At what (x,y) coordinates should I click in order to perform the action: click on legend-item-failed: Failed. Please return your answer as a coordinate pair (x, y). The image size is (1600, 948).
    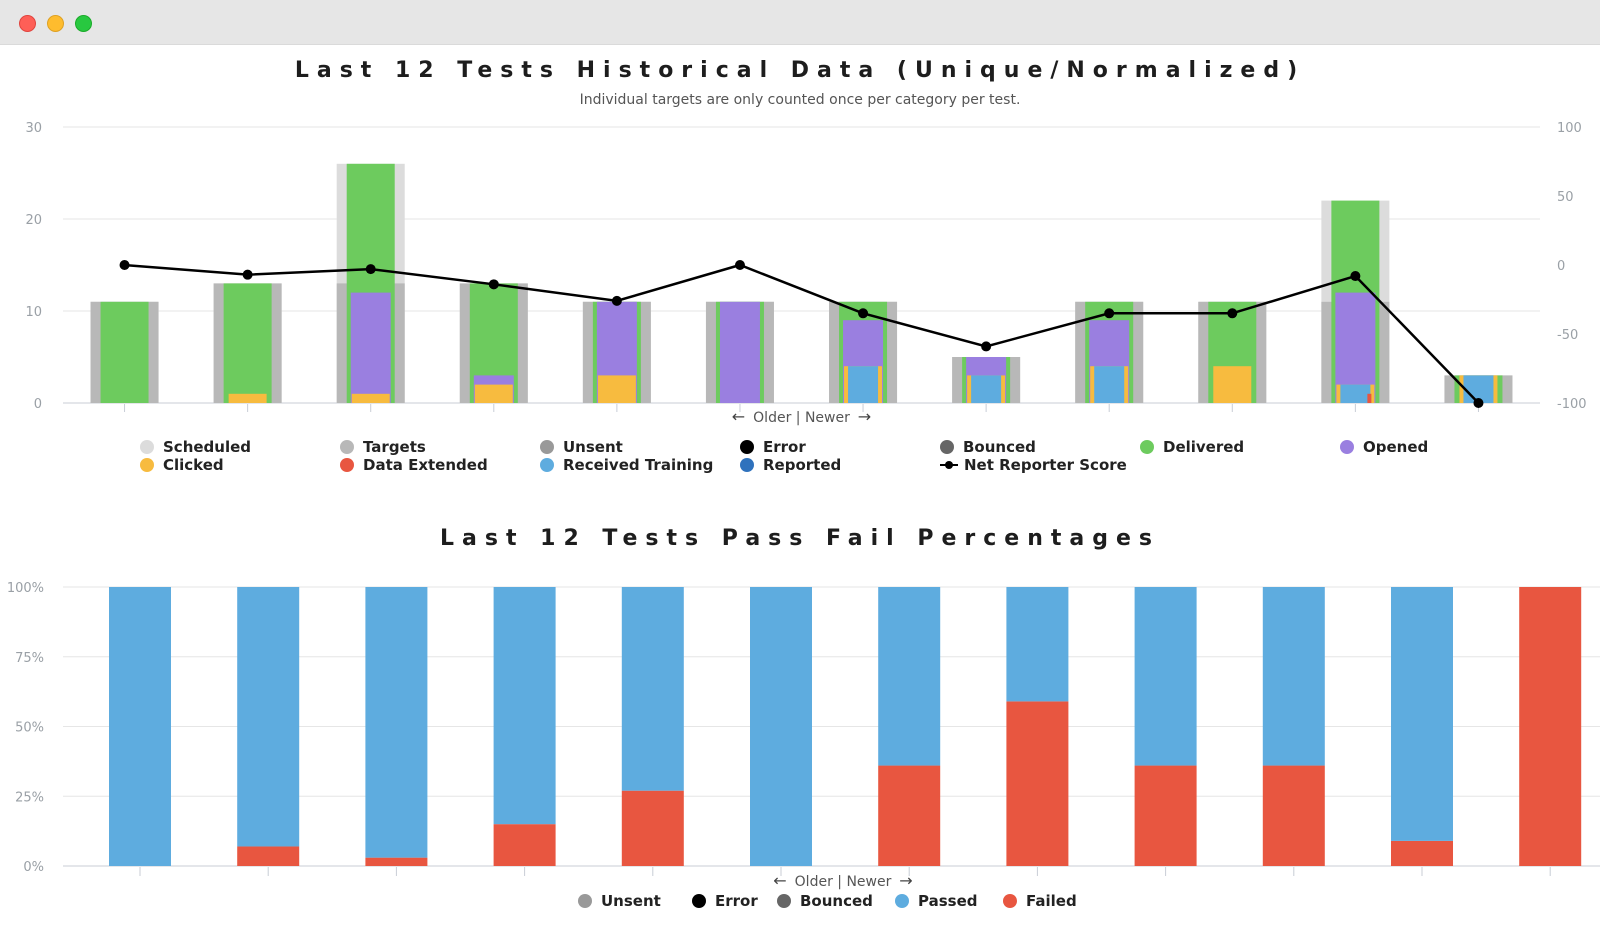
    Looking at the image, I should click on (1040, 901).